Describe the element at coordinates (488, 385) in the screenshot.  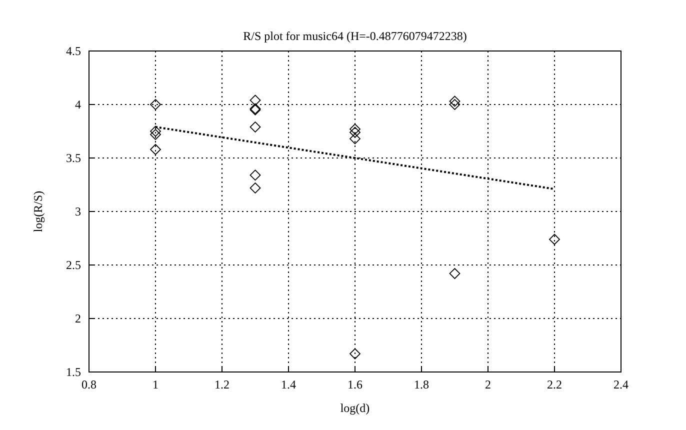
I see `x-tick-label: 2` at that location.